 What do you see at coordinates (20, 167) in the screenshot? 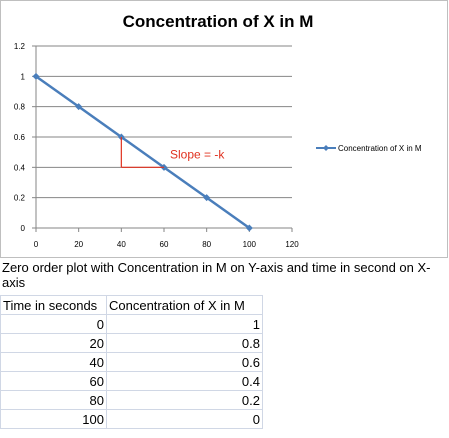
I see `y-tick-label: 0.4` at bounding box center [20, 167].